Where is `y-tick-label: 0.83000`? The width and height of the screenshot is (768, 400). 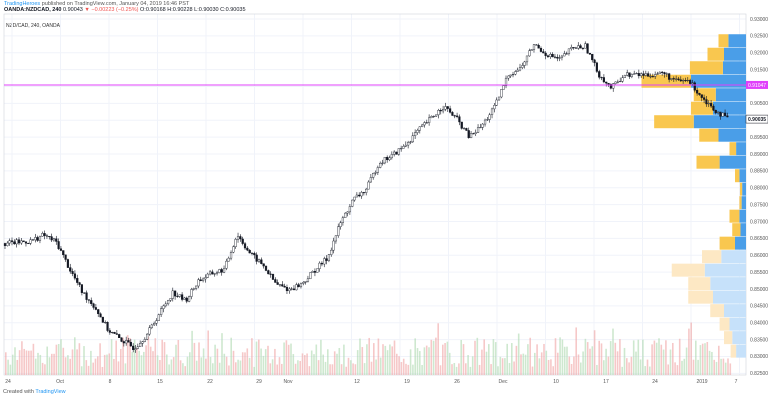
y-tick-label: 0.83000 is located at coordinates (759, 357).